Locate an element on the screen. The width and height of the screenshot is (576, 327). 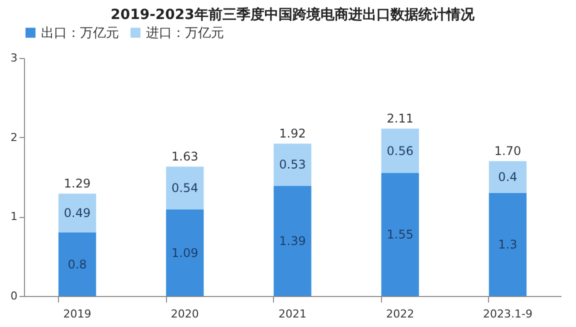
x-tick-label: 2020 is located at coordinates (184, 314).